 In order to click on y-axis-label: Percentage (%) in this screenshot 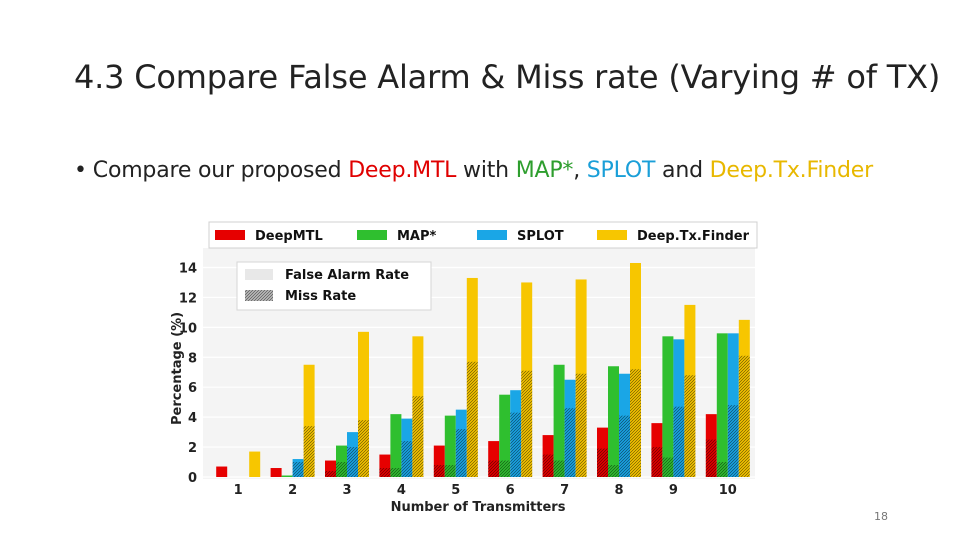, I will do `click(177, 368)`.